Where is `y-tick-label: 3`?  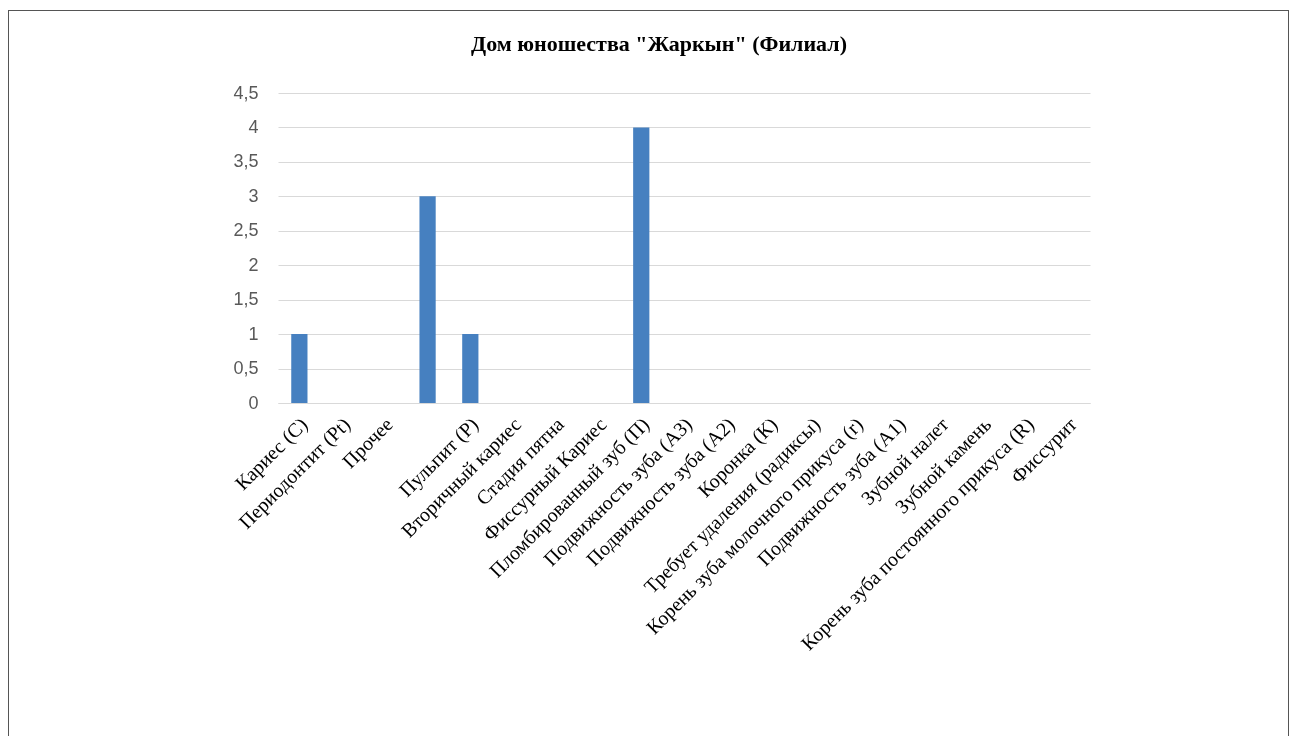 y-tick-label: 3 is located at coordinates (253, 195).